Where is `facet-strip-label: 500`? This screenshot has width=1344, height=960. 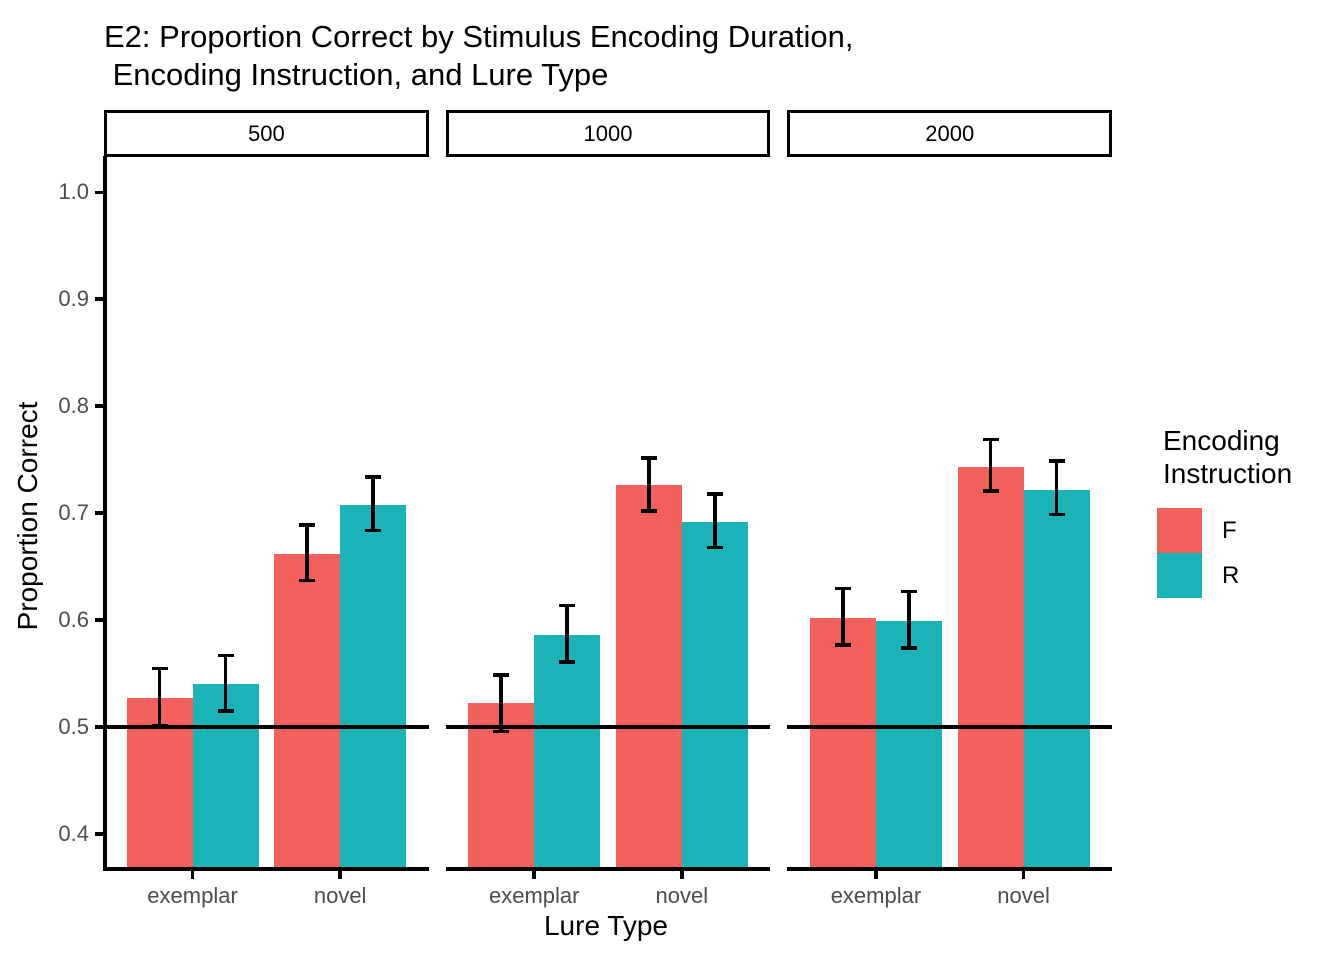
facet-strip-label: 500 is located at coordinates (266, 133).